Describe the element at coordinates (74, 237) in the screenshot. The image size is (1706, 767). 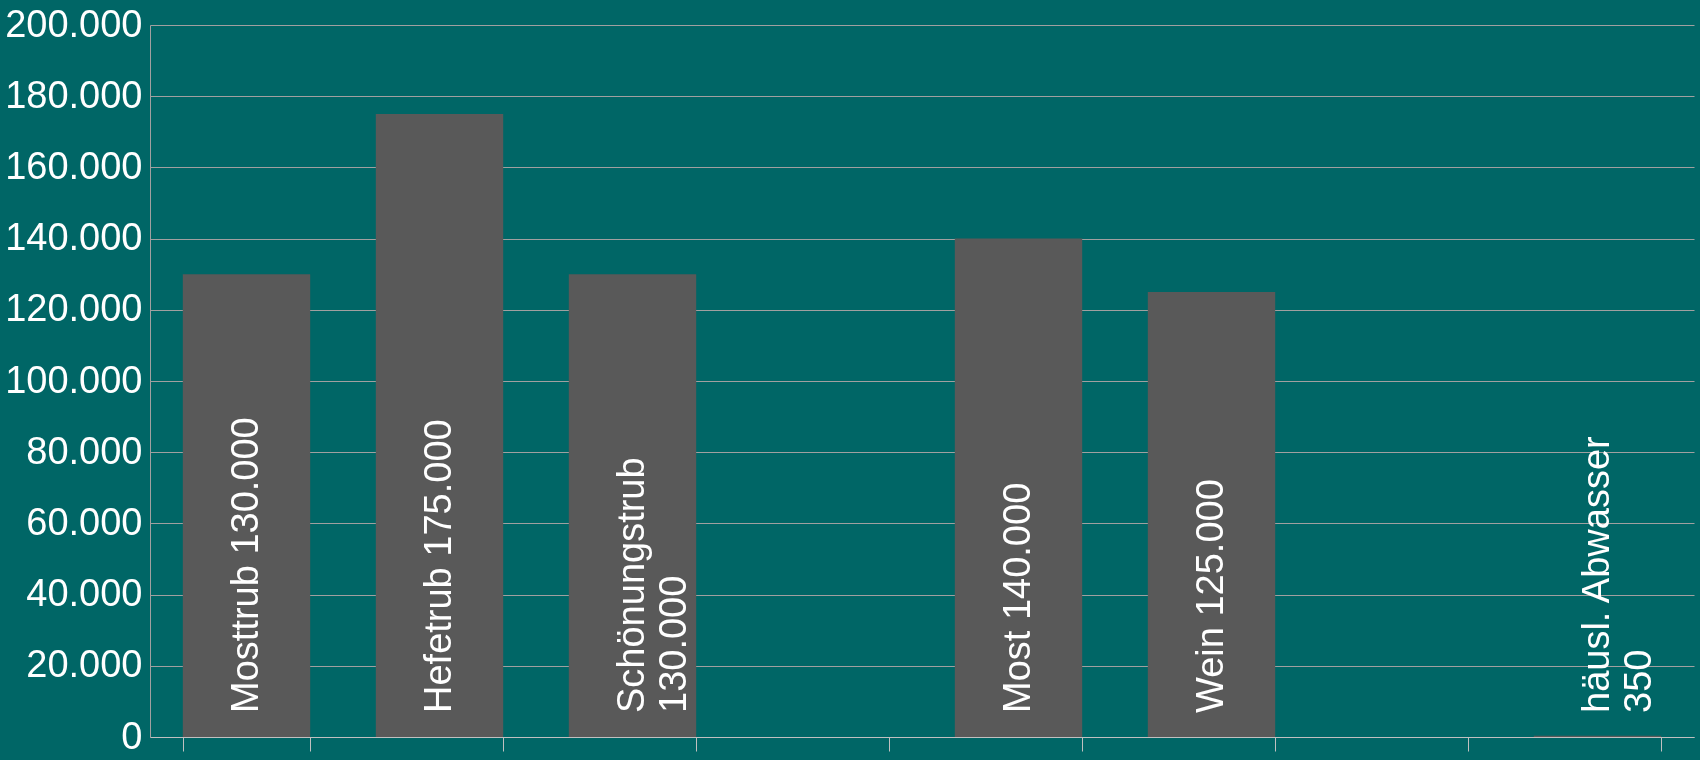
I see `y-tick-label: 140.000` at that location.